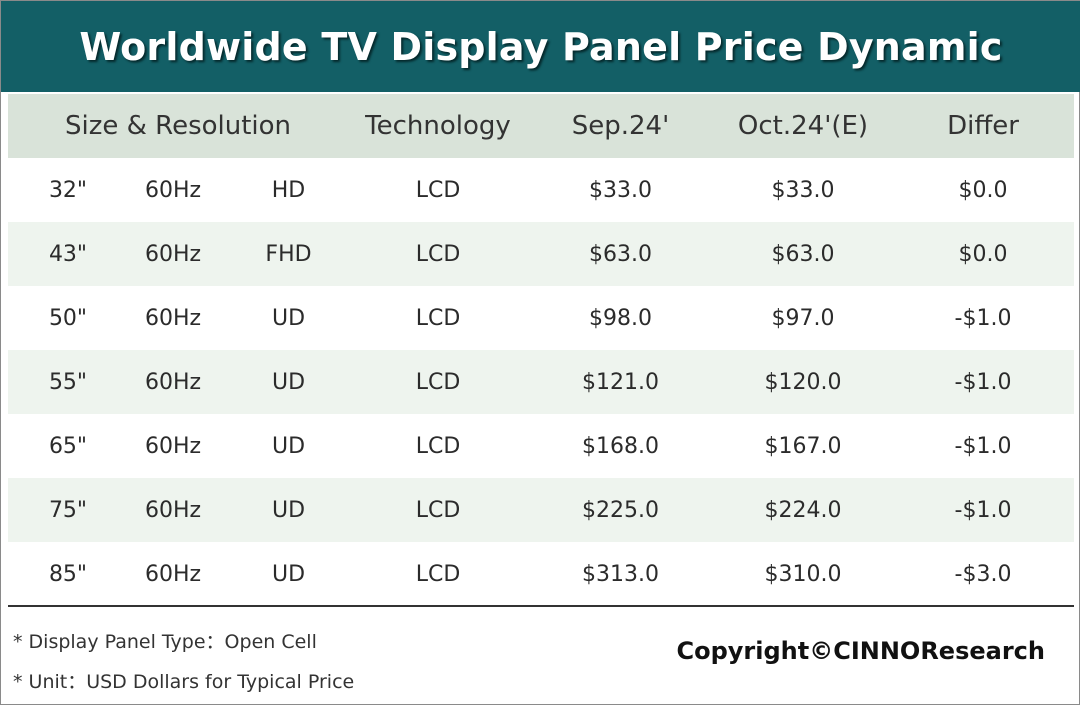  What do you see at coordinates (620, 446) in the screenshot?
I see `cell-sep-price: $168.0` at bounding box center [620, 446].